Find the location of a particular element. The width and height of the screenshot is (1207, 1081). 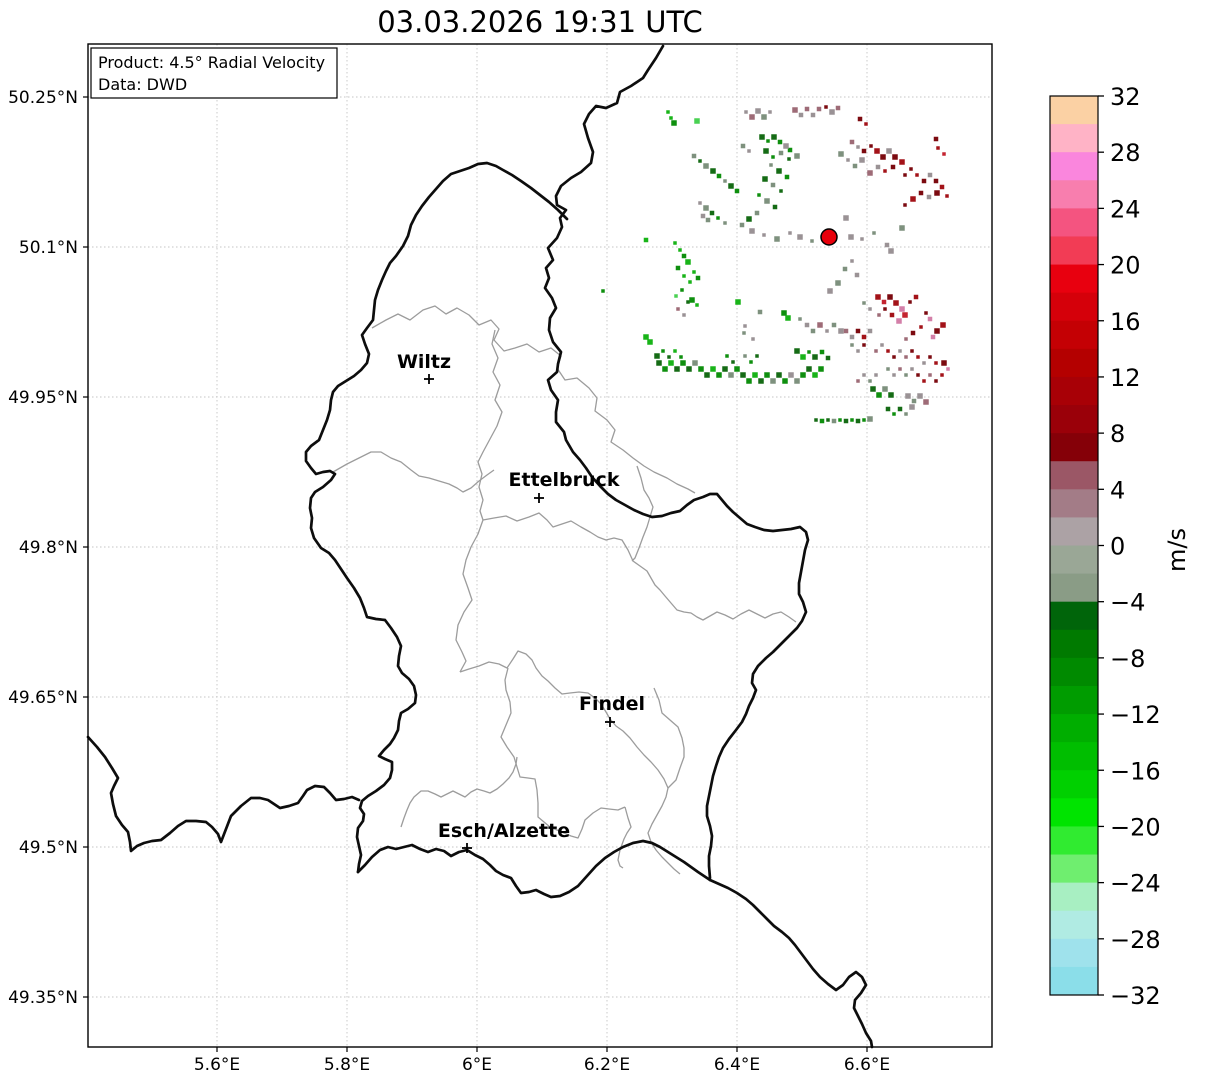

radar-site-marker is located at coordinates (829, 237).